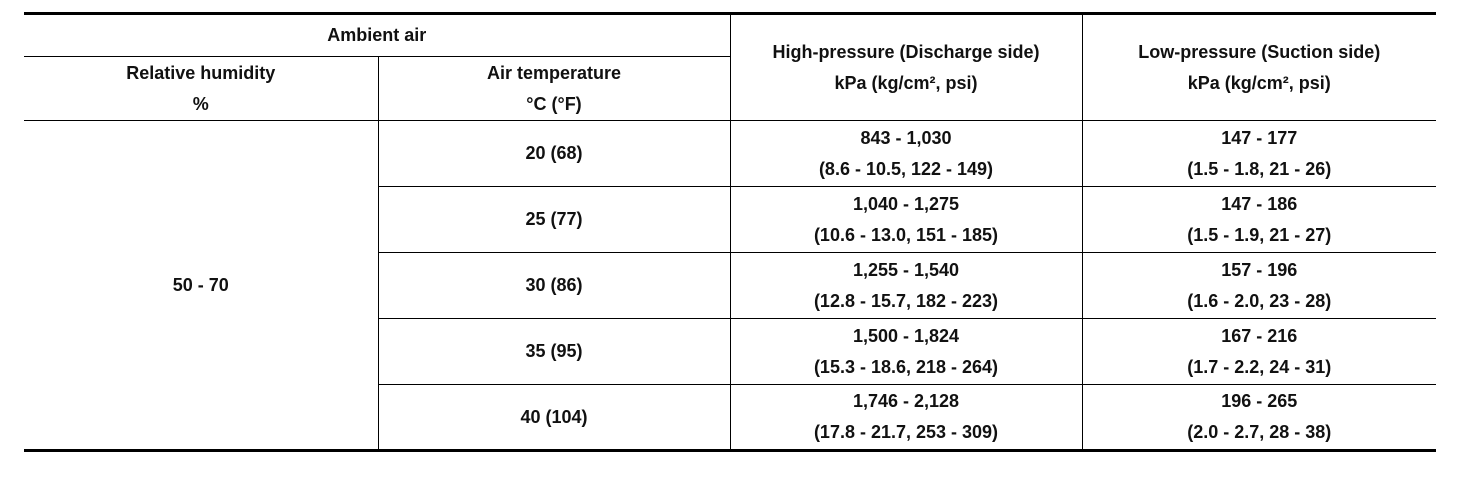 This screenshot has height=492, width=1472. What do you see at coordinates (554, 103) in the screenshot?
I see `header-unit: °C (°F)` at bounding box center [554, 103].